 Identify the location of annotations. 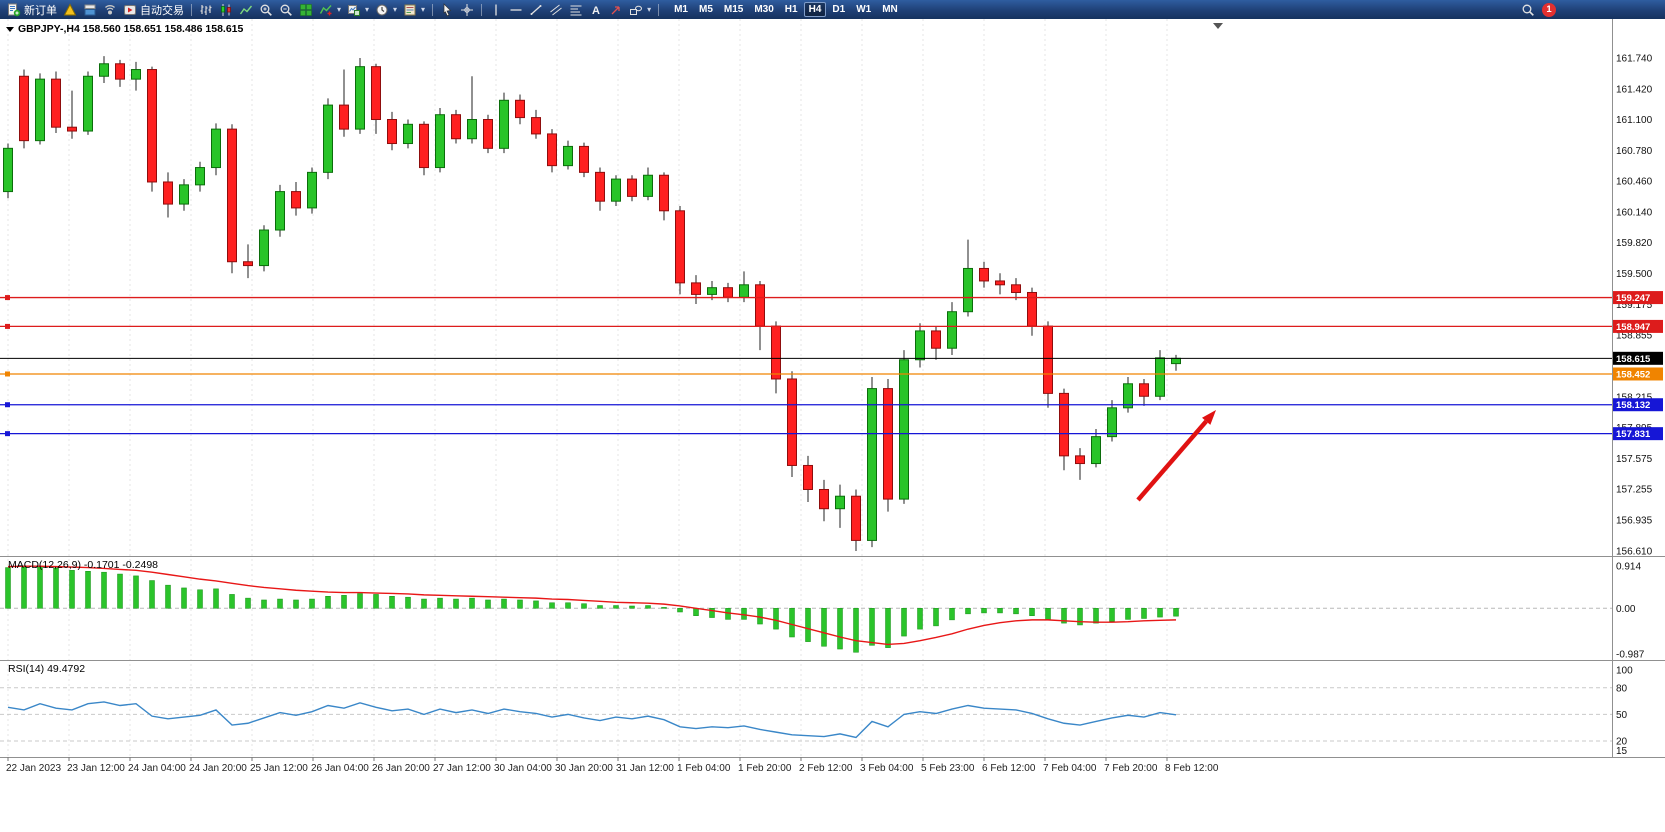
(1179, 262).